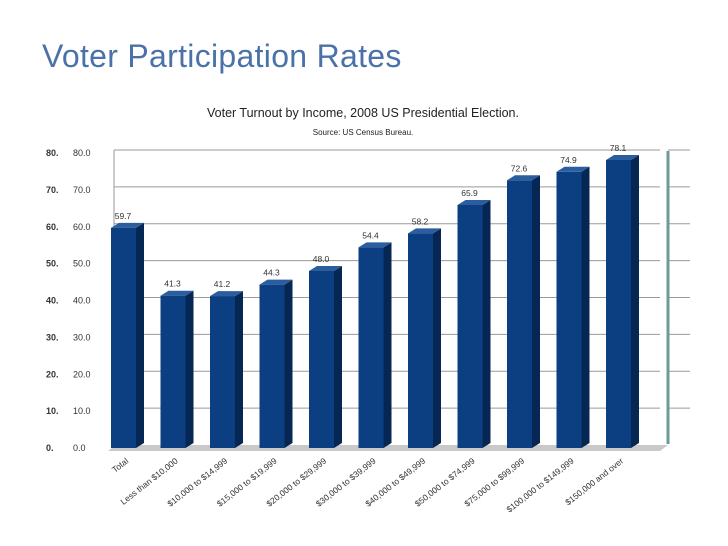 Image resolution: width=728 pixels, height=546 pixels. Describe the element at coordinates (52, 153) in the screenshot. I see `outer-y-tick-label: 80.` at that location.